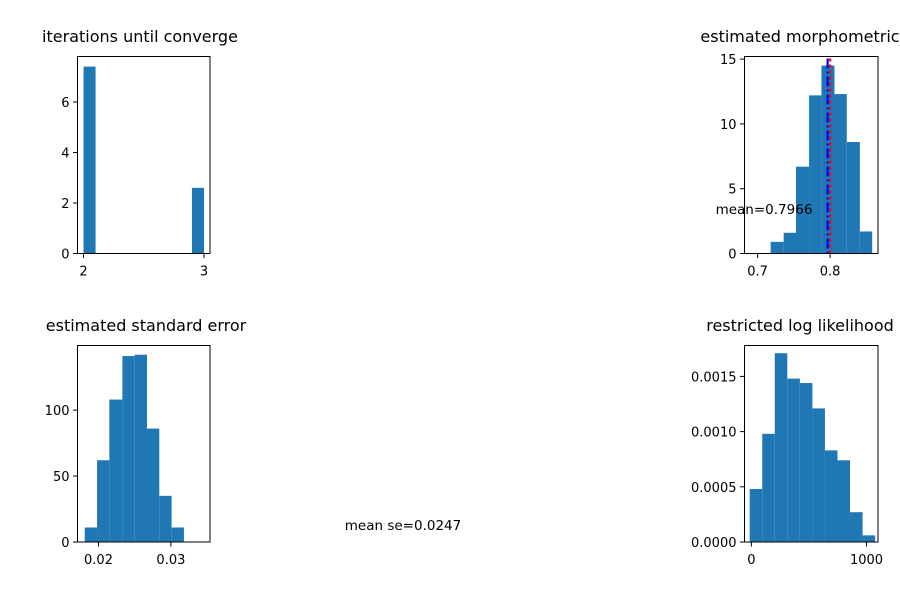 The height and width of the screenshot is (600, 900). Describe the element at coordinates (764, 210) in the screenshot. I see `mean-annotation: mean=0.7966` at that location.